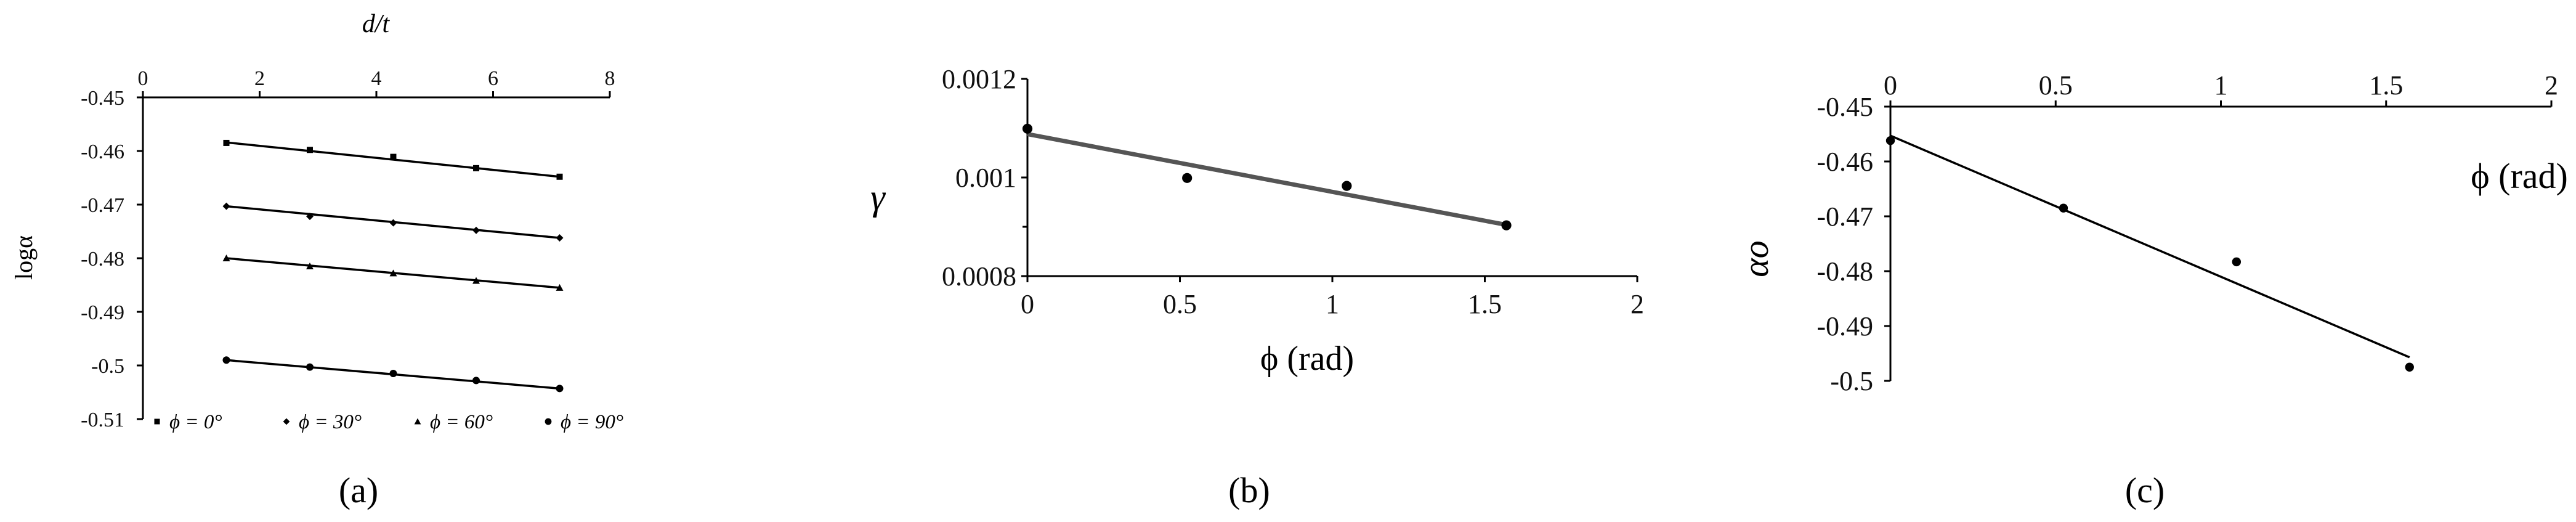 Image resolution: width=2576 pixels, height=522 pixels. I want to click on c-regression-line, so click(2150, 246).